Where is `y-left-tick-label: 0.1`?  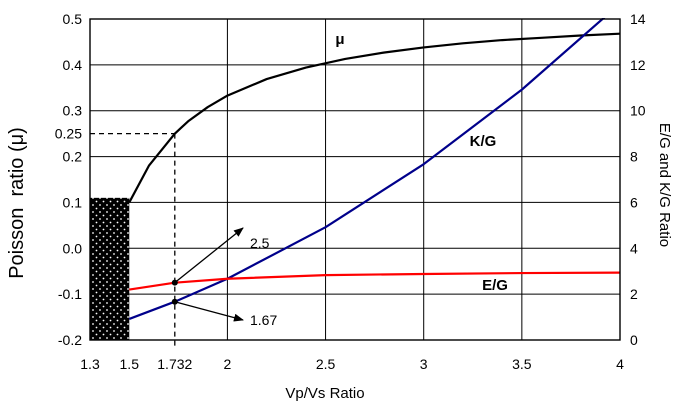
y-left-tick-label: 0.1 is located at coordinates (73, 202).